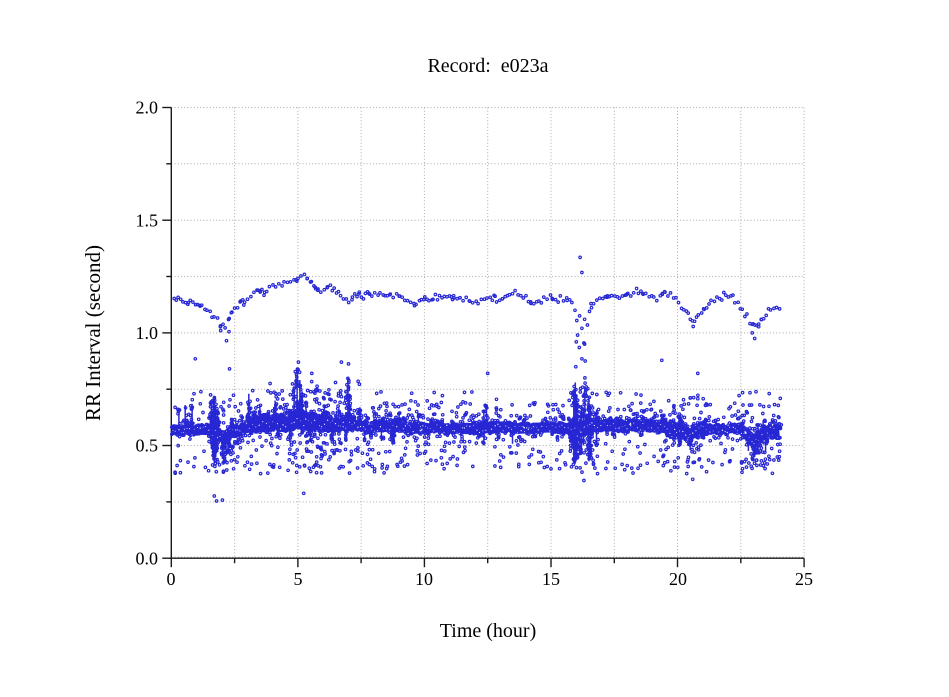 This screenshot has height=697, width=949. I want to click on svg-text: 10, so click(424, 579).